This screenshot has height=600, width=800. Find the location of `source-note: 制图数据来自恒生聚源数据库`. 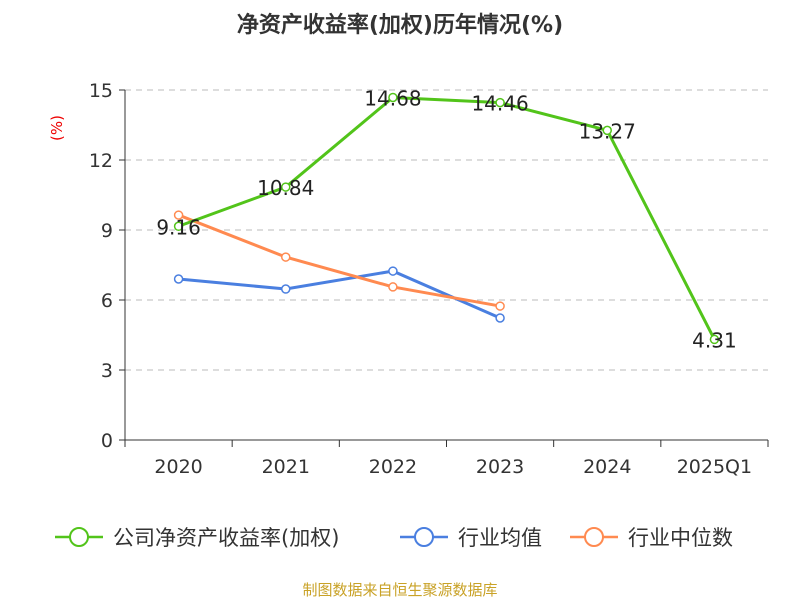

source-note: 制图数据来自恒生聚源数据库 is located at coordinates (399, 590).